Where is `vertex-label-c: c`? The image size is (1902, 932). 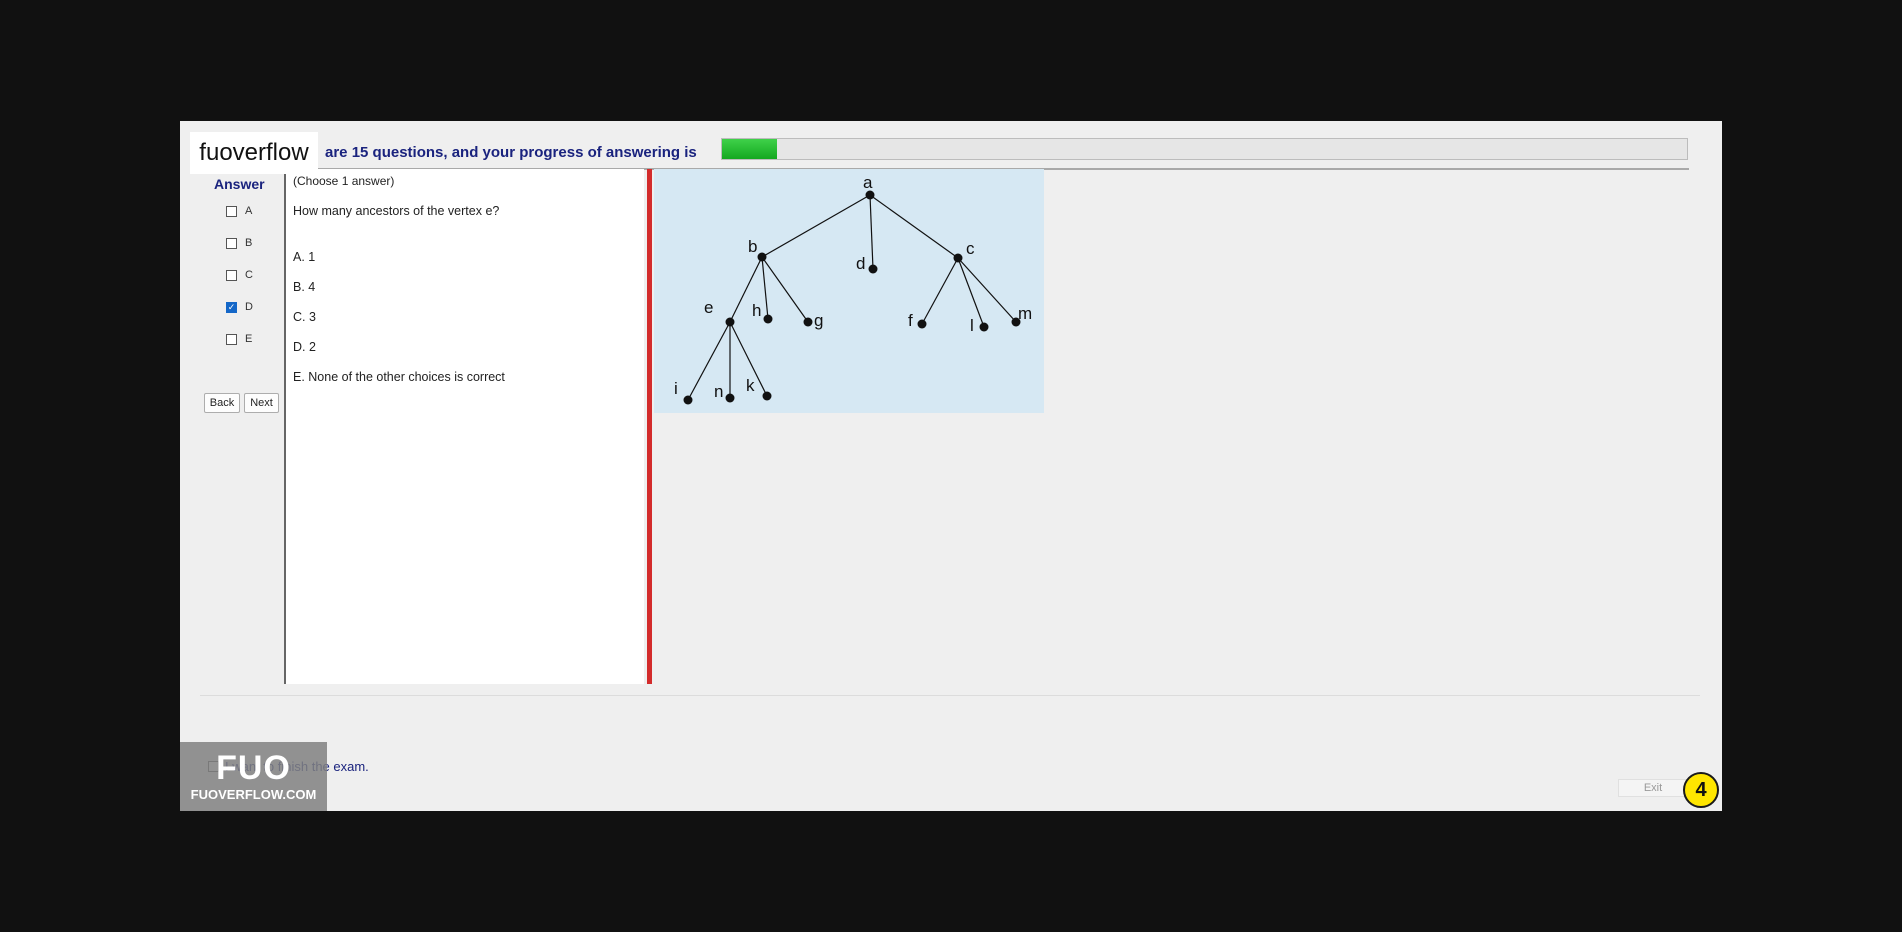
vertex-label-c: c is located at coordinates (970, 248).